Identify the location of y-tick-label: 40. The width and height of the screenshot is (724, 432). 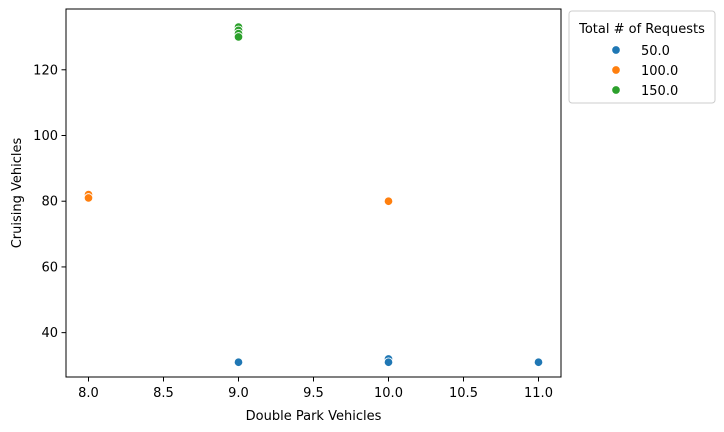
(49, 333).